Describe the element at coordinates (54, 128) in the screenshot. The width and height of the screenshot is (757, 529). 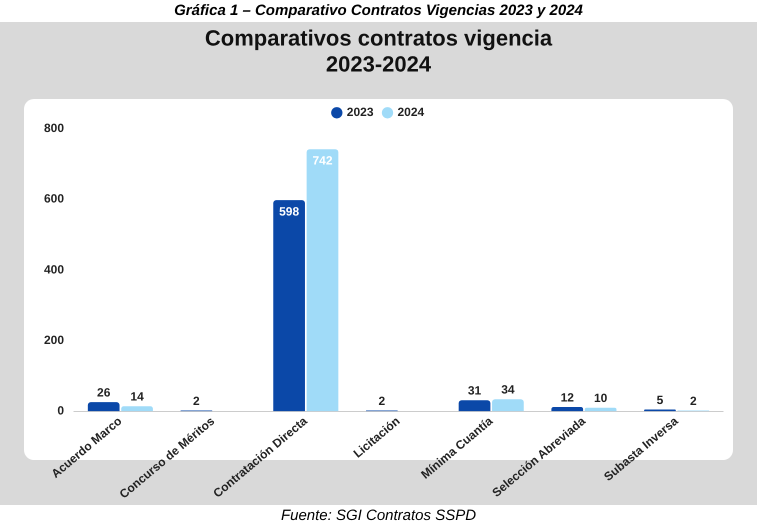
I see `y-tick-label: 800` at that location.